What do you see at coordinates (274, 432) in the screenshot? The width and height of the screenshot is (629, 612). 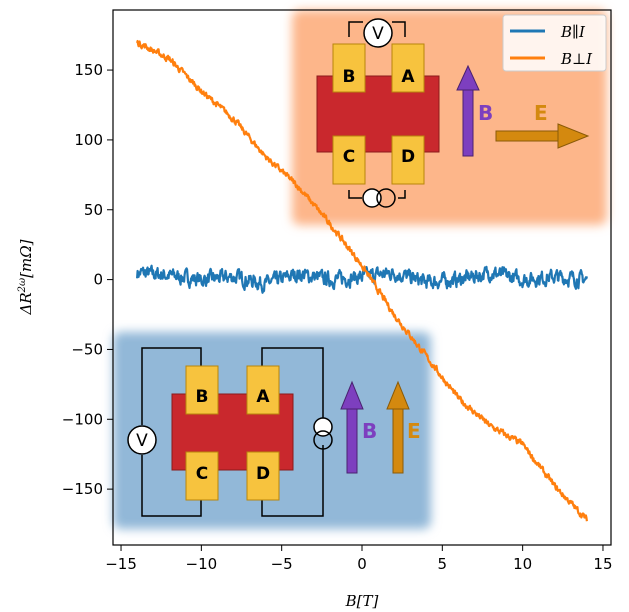 I see `inset-bottom-diagram: B A C D V B E` at bounding box center [274, 432].